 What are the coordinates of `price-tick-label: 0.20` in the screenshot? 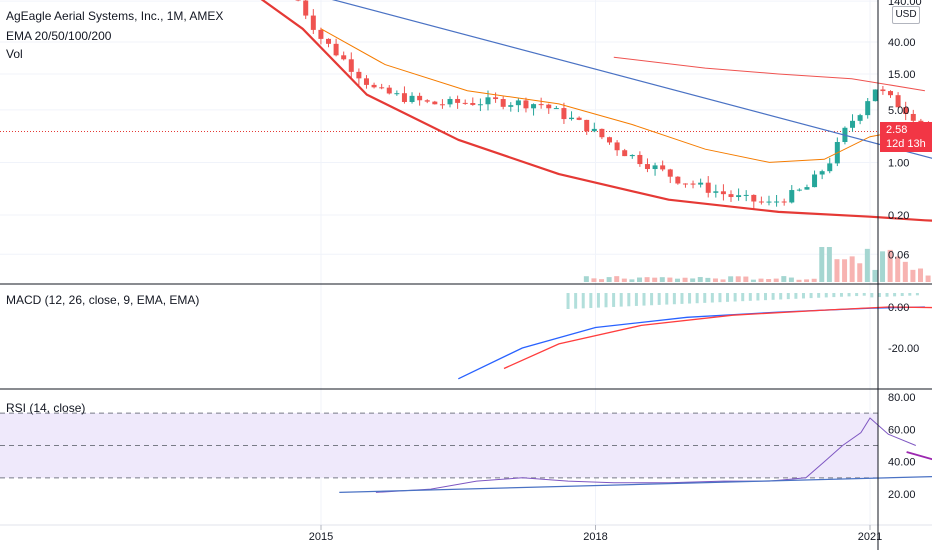 It's located at (898, 216).